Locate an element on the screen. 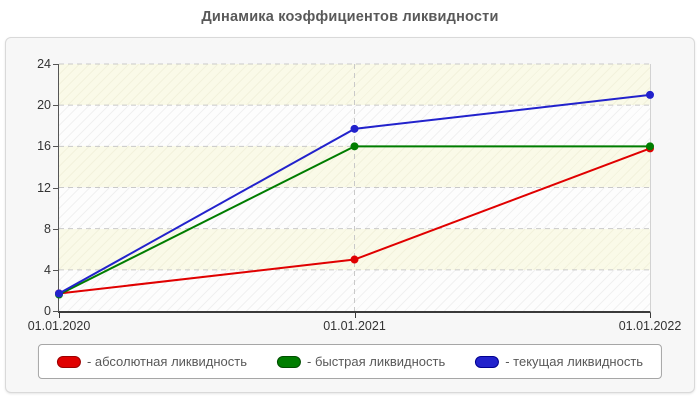 The image size is (700, 400). legend-label: - абсолютная ликвидность is located at coordinates (166, 361).